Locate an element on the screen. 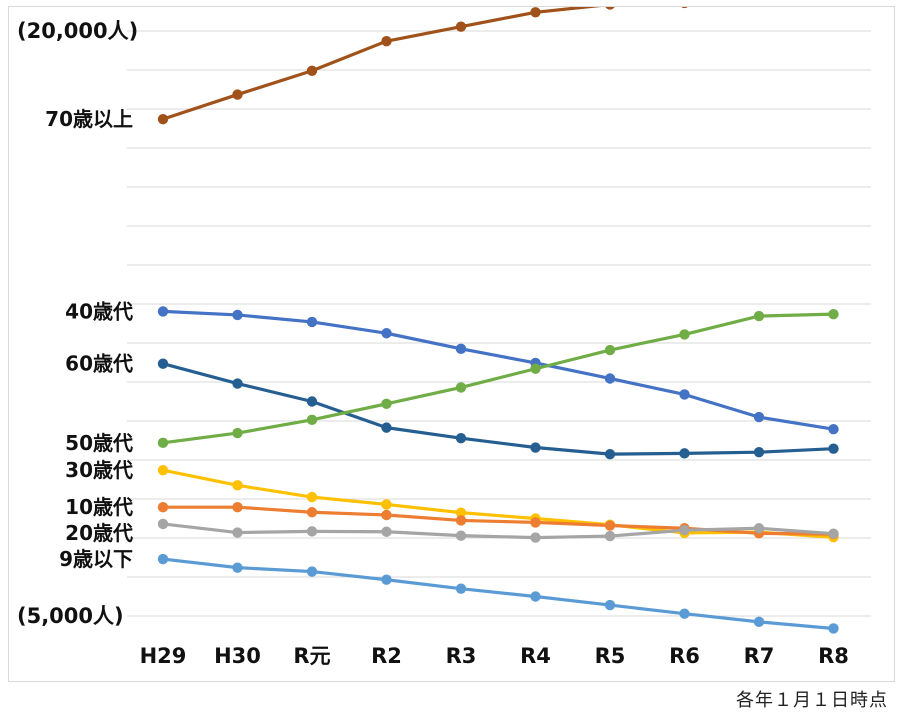 The image size is (910, 716). series-label: 40歳代 is located at coordinates (99, 311).